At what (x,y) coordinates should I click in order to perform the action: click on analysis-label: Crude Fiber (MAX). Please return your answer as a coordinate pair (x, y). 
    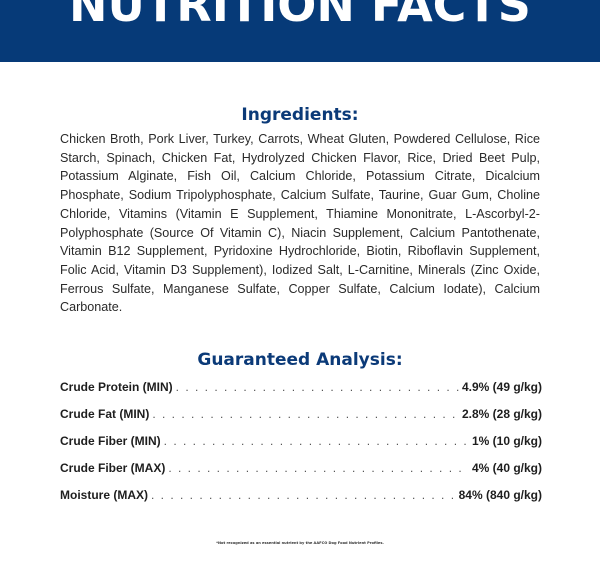
    Looking at the image, I should click on (113, 468).